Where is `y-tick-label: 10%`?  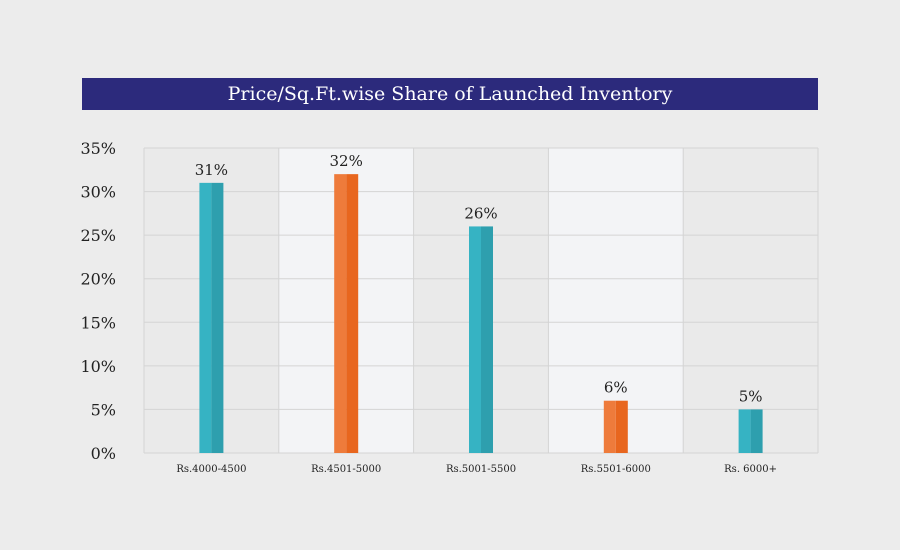 y-tick-label: 10% is located at coordinates (98, 366).